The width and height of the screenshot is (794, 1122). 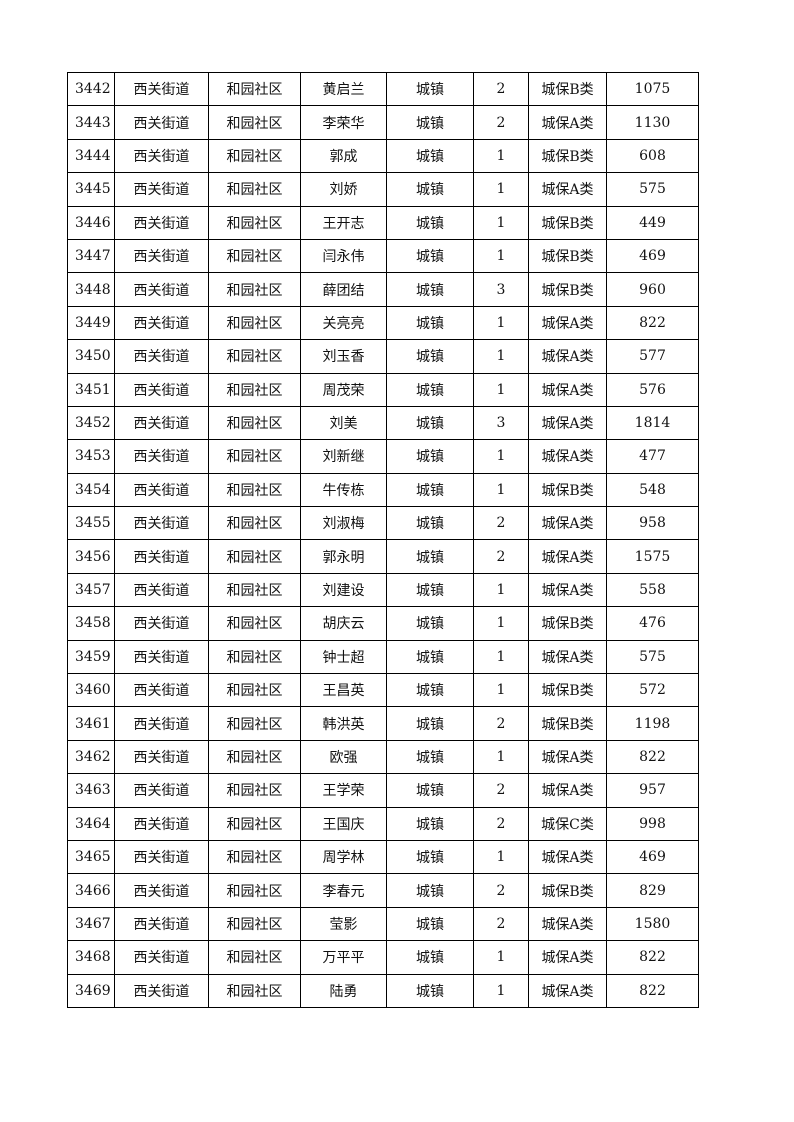 I want to click on cell-index: 3444, so click(x=91, y=156).